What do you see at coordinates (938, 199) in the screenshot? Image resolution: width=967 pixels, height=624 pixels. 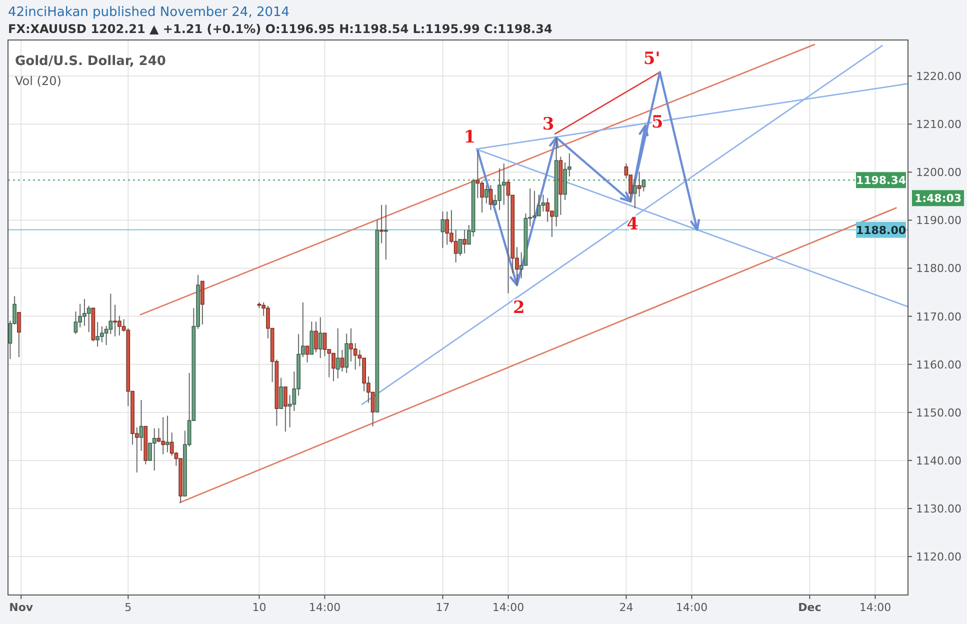 I see `text: 1:48:03` at bounding box center [938, 199].